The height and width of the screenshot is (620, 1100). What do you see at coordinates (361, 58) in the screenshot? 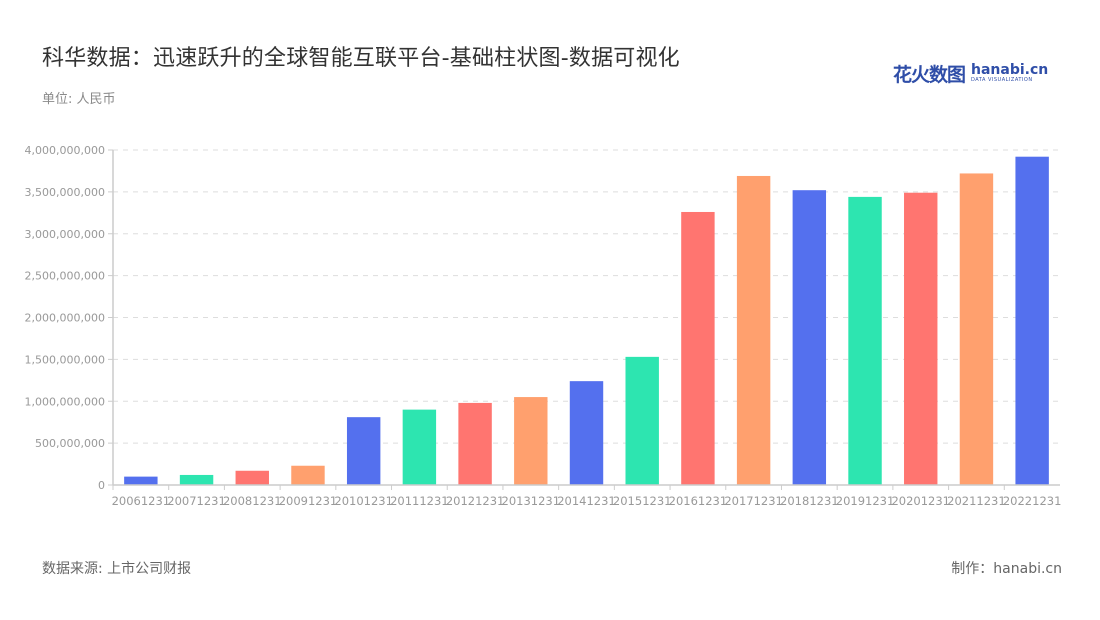
I see `chart-title: 科华数据：迅速跃升的全球智能互联平台-基础柱状图-数据可视化` at bounding box center [361, 58].